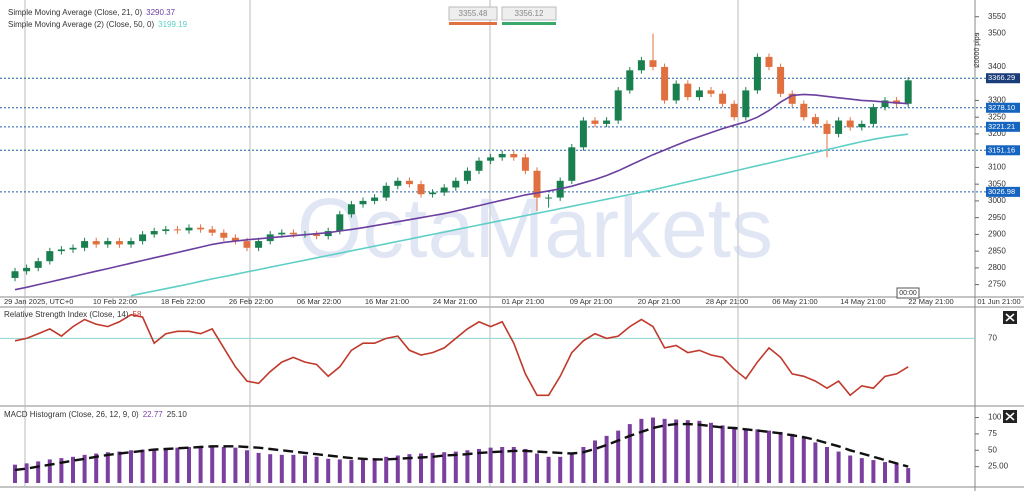  What do you see at coordinates (995, 417) in the screenshot?
I see `y-tick-label: 100` at bounding box center [995, 417].